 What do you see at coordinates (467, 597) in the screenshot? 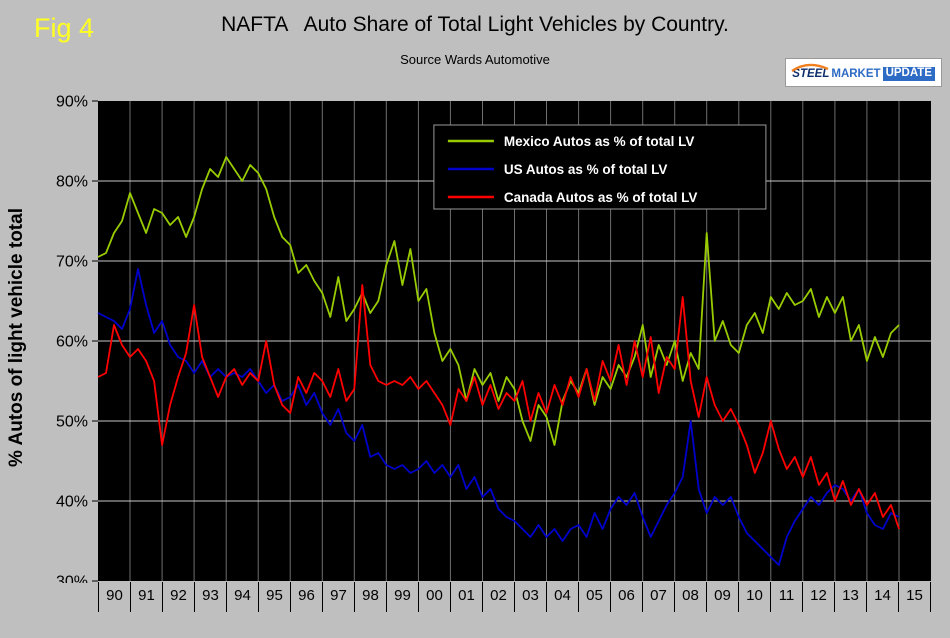
I see `x-axis-year-label: 01` at bounding box center [467, 597].